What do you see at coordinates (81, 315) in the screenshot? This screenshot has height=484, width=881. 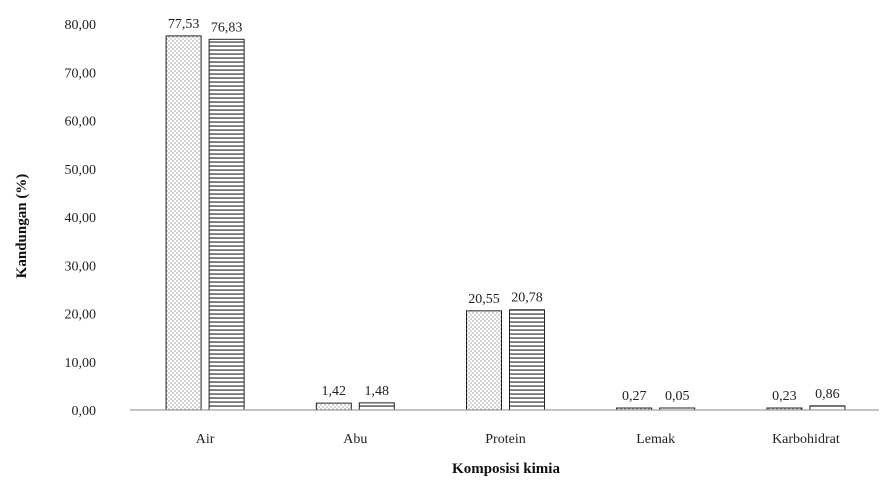 I see `y-tick-label: 20,00` at bounding box center [81, 315].